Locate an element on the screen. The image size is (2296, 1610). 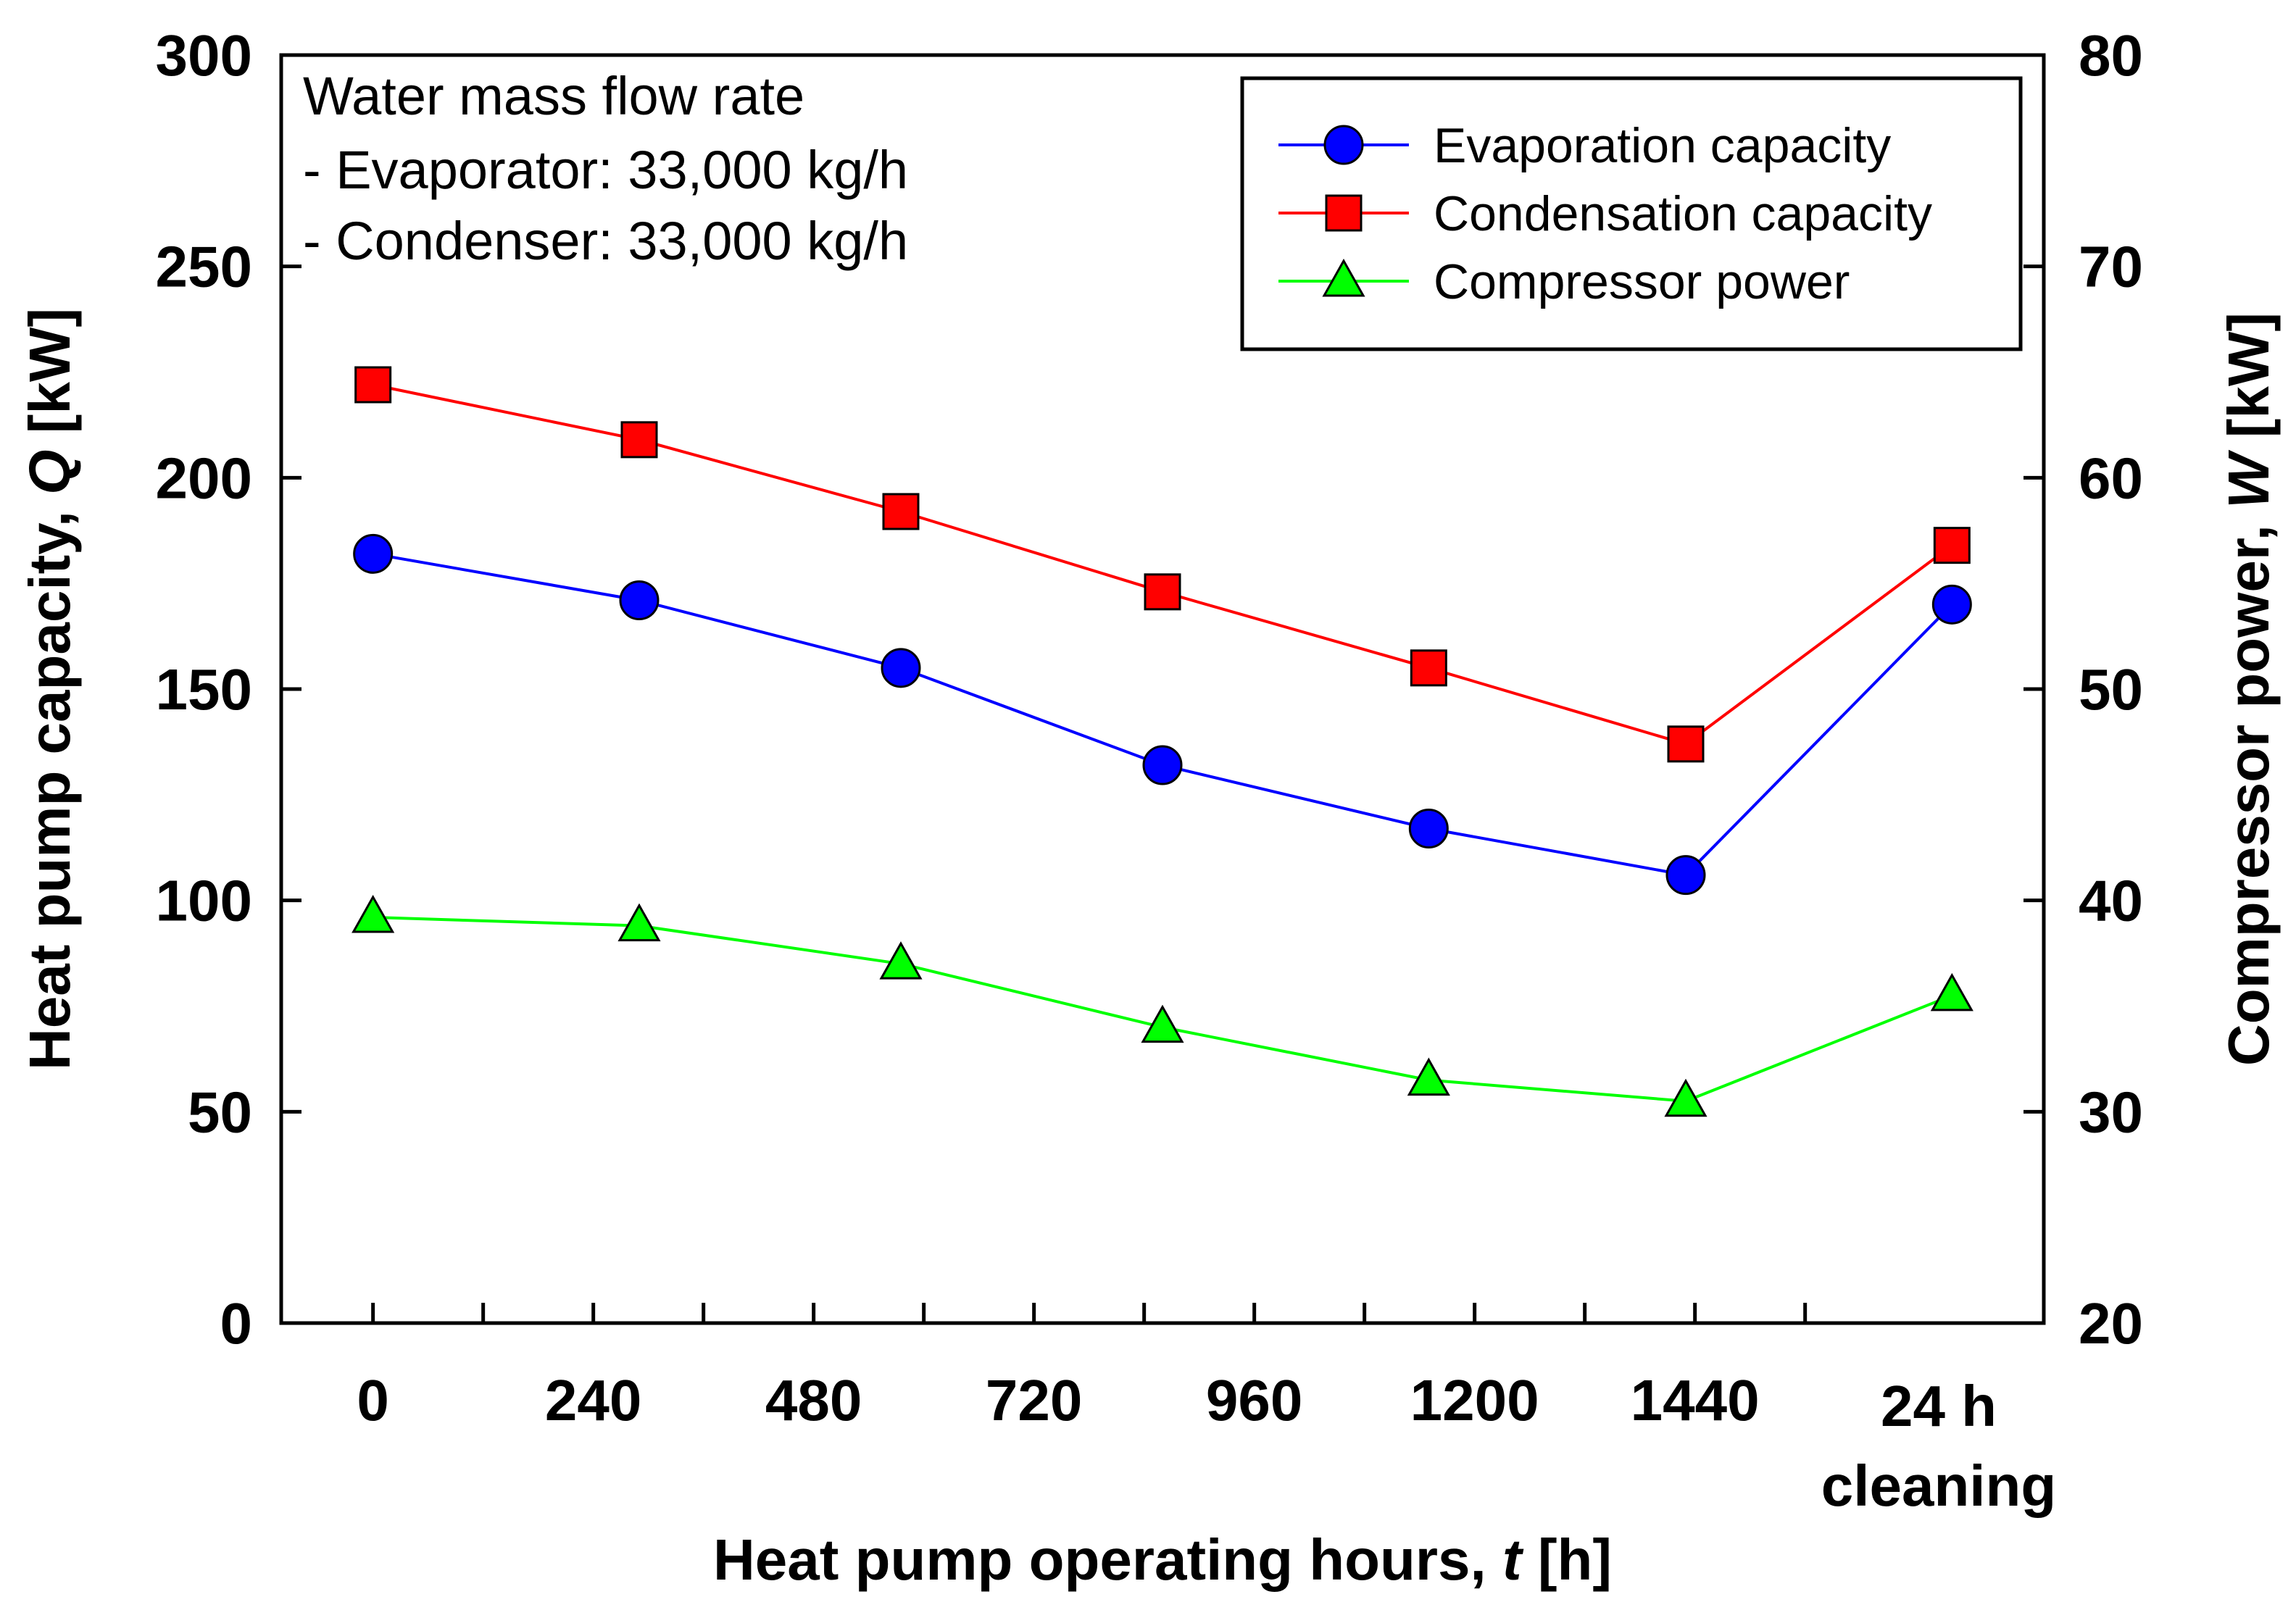
y2-tick-label-1: 30 is located at coordinates (2111, 1112).